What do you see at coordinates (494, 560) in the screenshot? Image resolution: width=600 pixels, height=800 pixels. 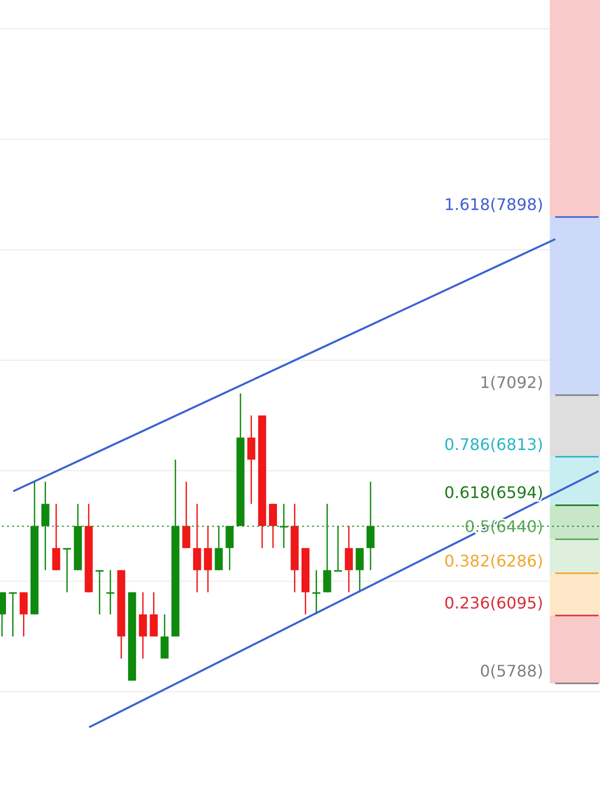 I see `ref-line-label: 0.382(6286)` at bounding box center [494, 560].